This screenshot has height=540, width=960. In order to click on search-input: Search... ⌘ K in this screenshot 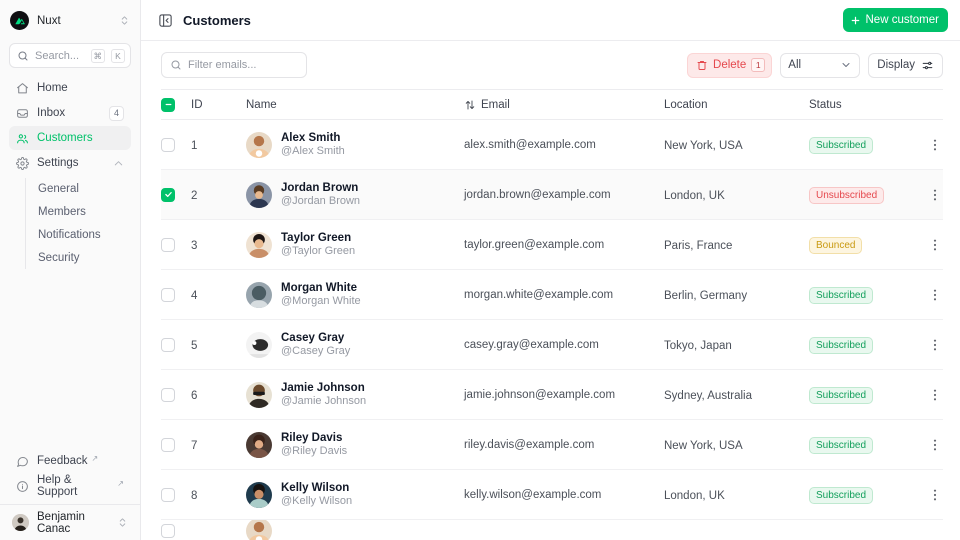, I will do `click(70, 55)`.